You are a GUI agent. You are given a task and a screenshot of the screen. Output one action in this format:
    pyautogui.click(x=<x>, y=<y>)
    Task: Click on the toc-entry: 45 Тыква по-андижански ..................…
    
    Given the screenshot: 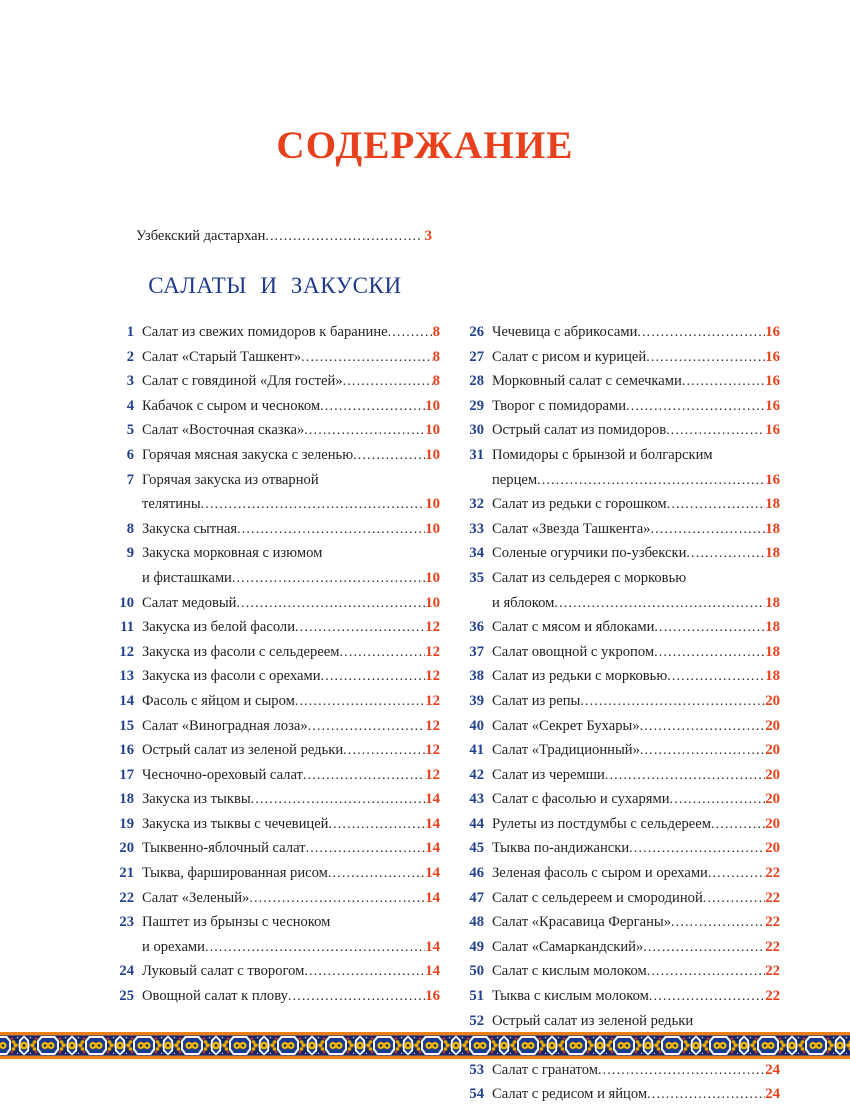 What is the action you would take?
    pyautogui.click(x=621, y=852)
    